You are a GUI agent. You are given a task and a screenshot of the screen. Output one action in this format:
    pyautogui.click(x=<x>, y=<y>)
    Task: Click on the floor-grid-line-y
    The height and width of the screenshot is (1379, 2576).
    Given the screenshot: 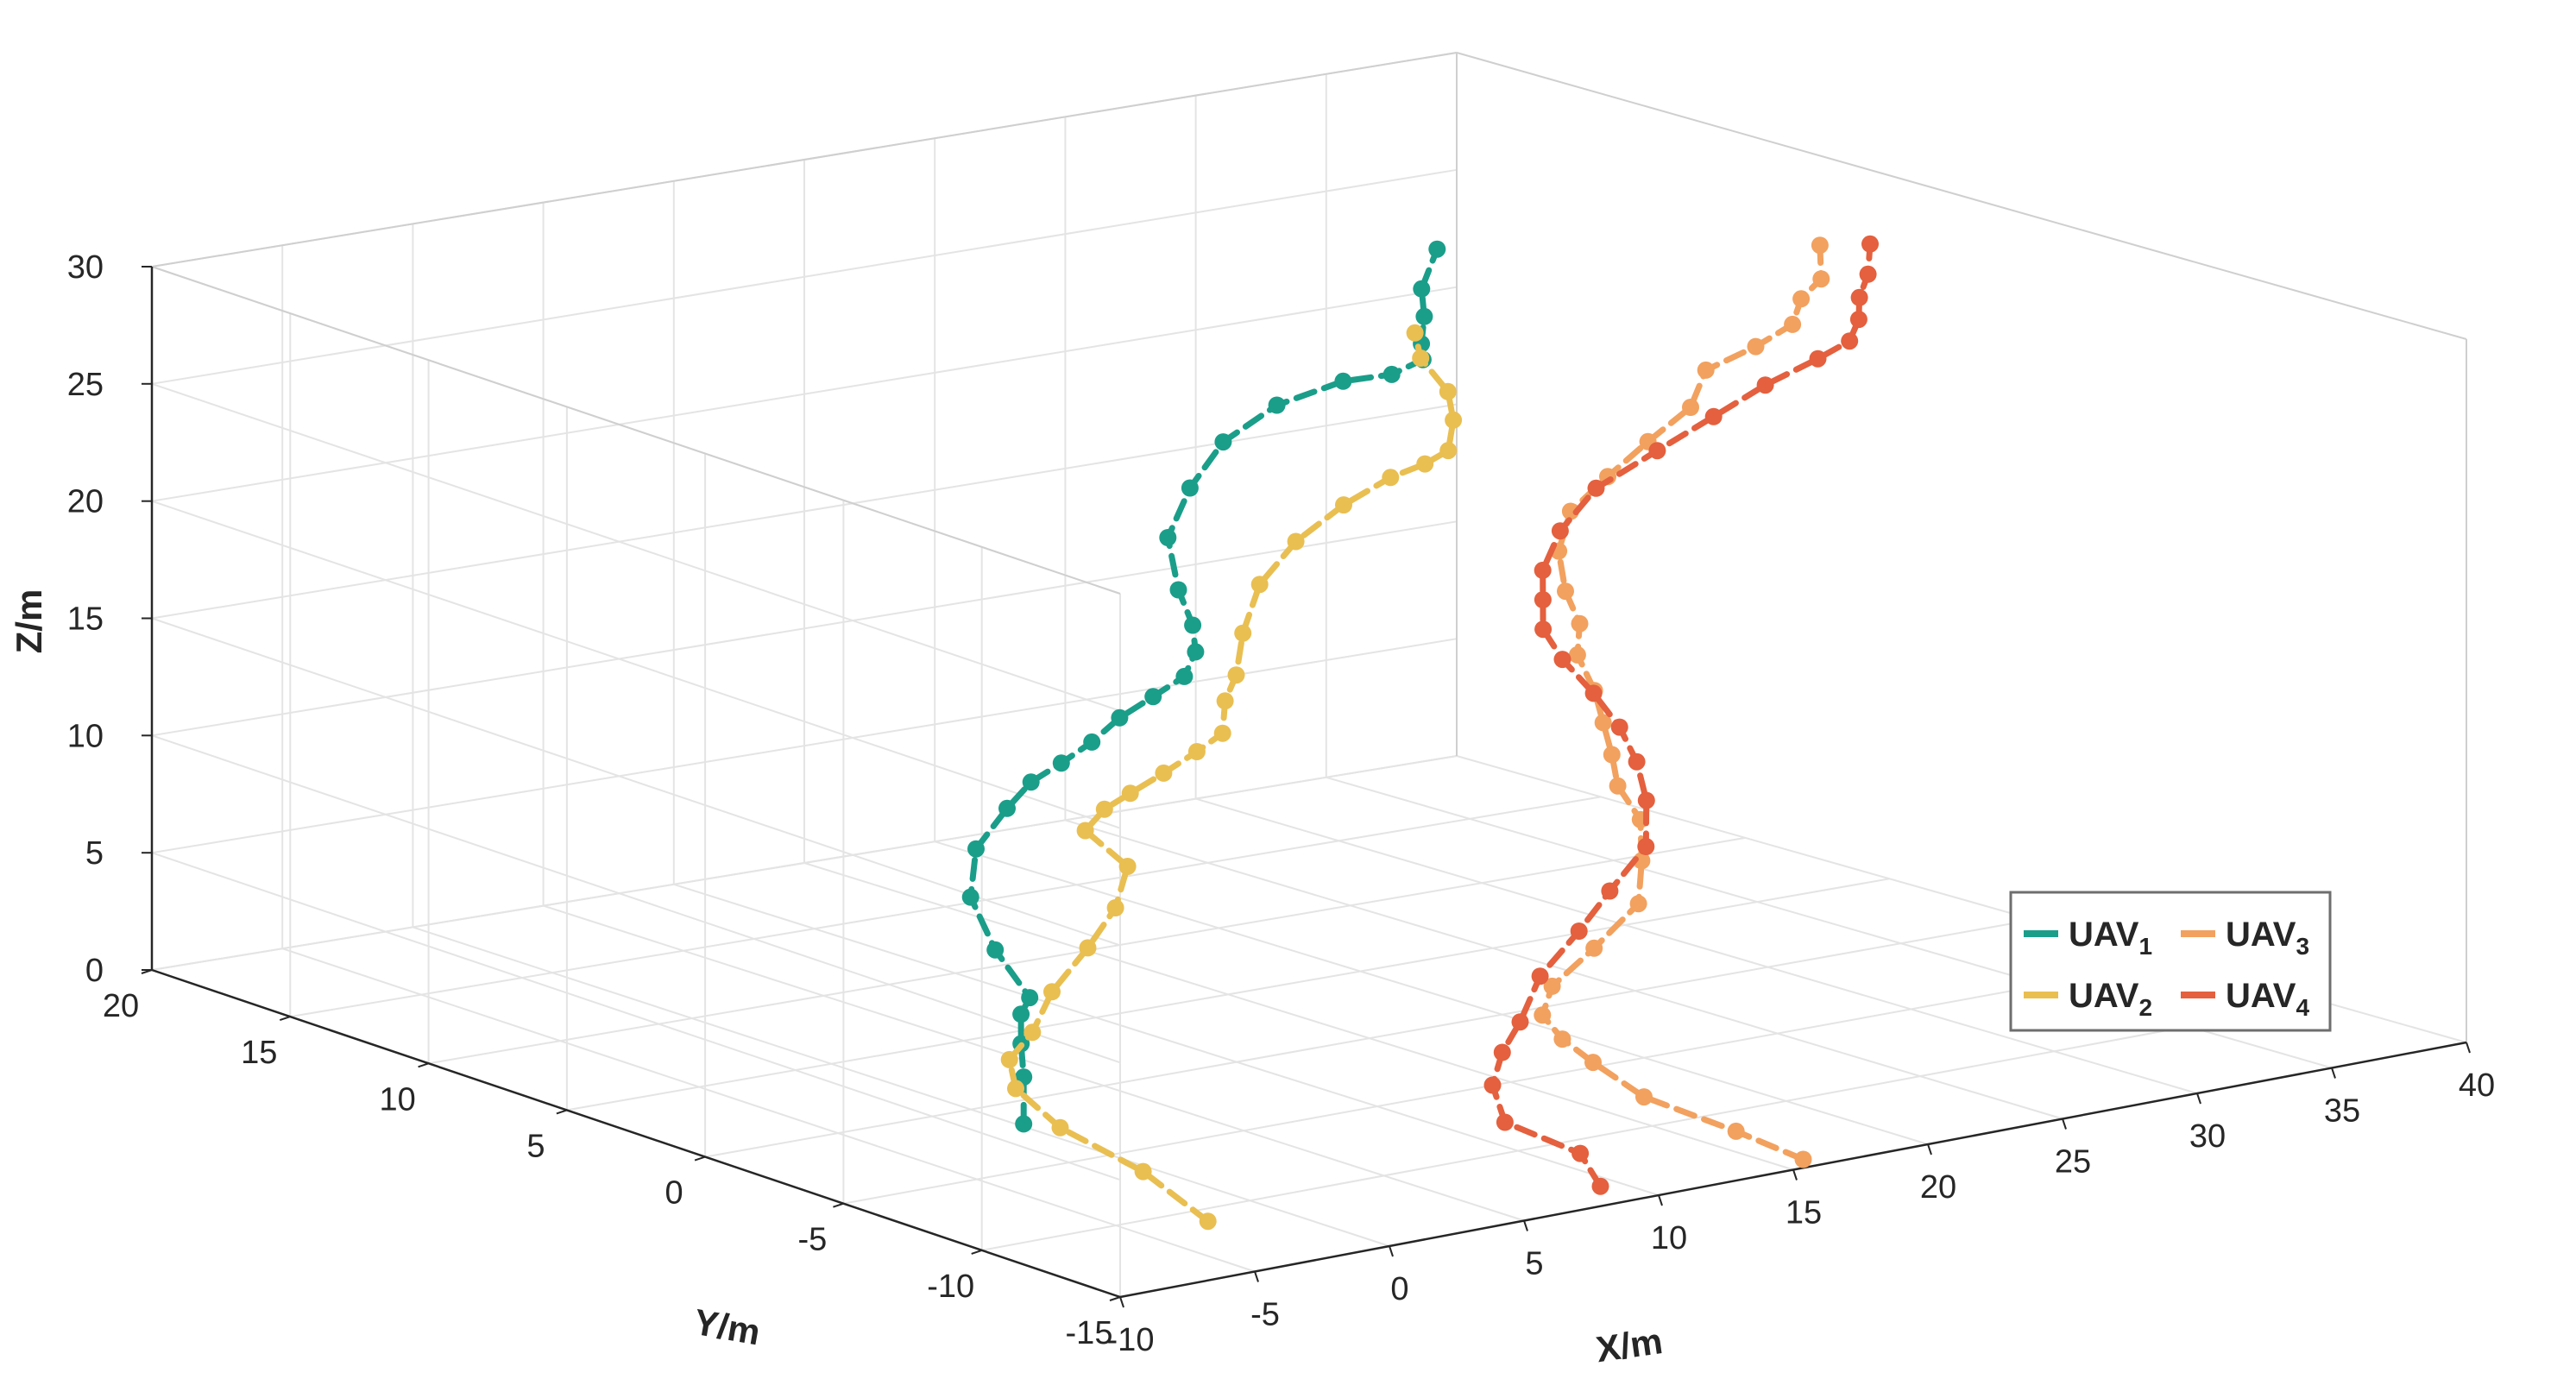 What is the action you would take?
    pyautogui.click(x=1511, y=1082)
    